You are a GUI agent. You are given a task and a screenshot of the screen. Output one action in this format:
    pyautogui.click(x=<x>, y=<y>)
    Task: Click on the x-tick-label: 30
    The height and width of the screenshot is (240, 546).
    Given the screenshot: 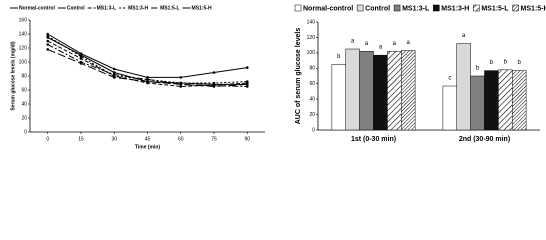 What is the action you would take?
    pyautogui.click(x=114, y=139)
    